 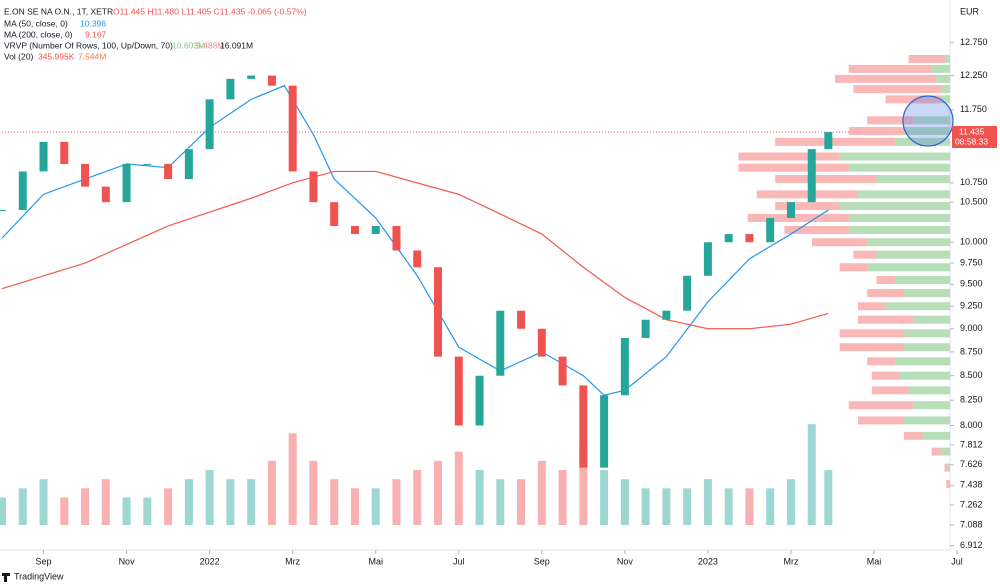 What do you see at coordinates (971, 545) in the screenshot?
I see `y-tick-label: 6.912` at bounding box center [971, 545].